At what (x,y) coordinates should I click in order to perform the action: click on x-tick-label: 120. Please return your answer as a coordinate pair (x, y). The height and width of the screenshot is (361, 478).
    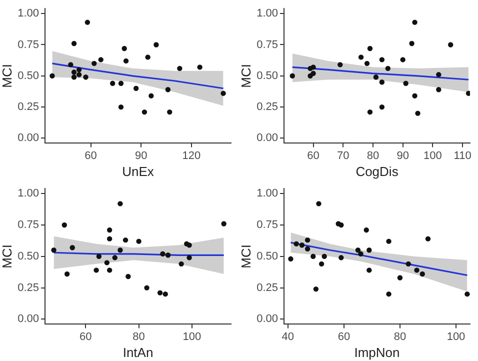
    Looking at the image, I should click on (191, 156).